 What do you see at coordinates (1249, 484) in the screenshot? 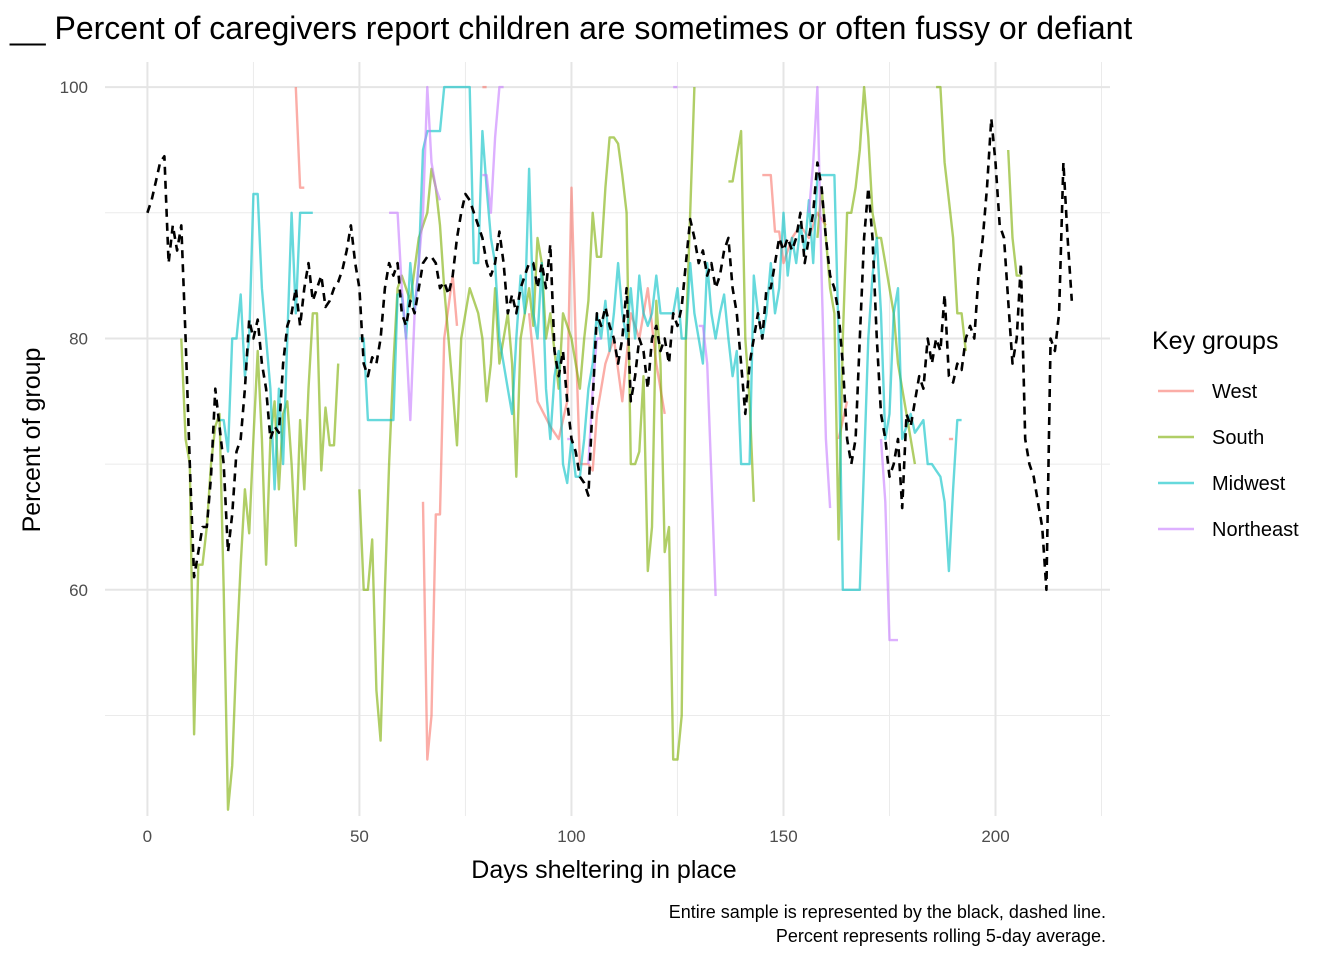
I see `legend-label-midwest: Midwest` at bounding box center [1249, 484].